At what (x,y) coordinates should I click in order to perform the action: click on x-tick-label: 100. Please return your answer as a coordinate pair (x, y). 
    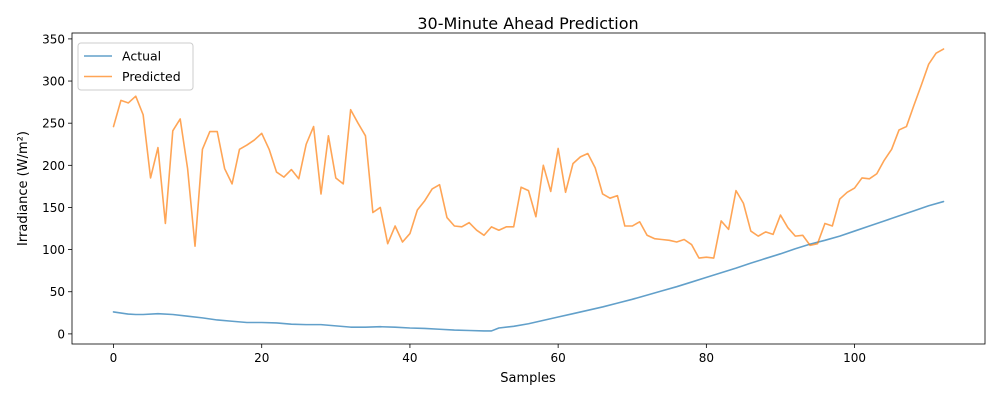
    Looking at the image, I should click on (854, 358).